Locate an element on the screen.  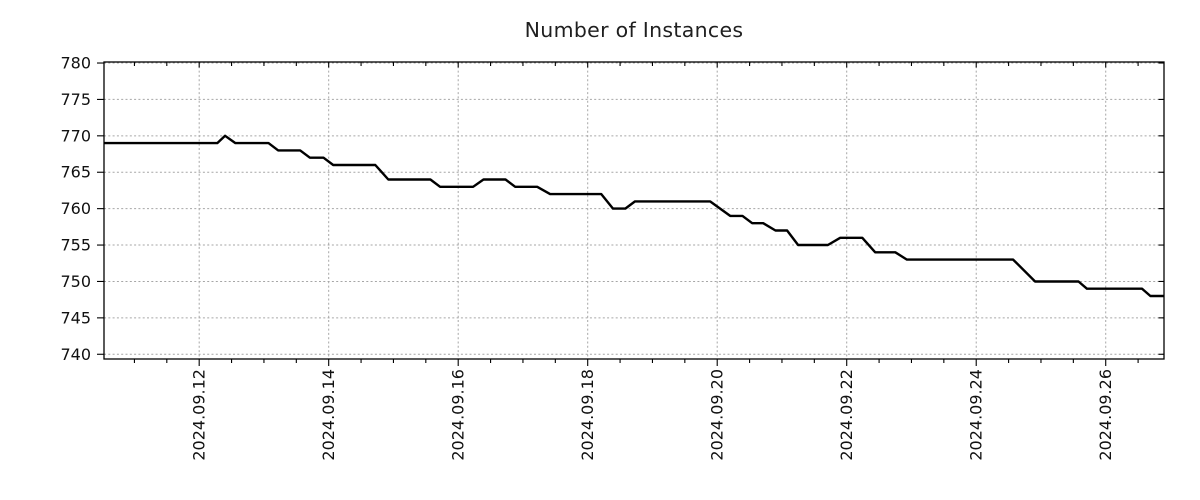
x-axis-tick-label: 2024.09.14 is located at coordinates (328, 415).